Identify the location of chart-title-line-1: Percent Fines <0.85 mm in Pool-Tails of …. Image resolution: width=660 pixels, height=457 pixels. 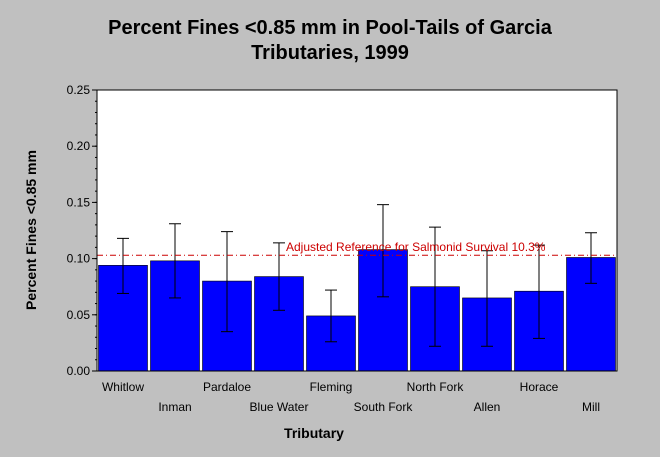
(330, 28).